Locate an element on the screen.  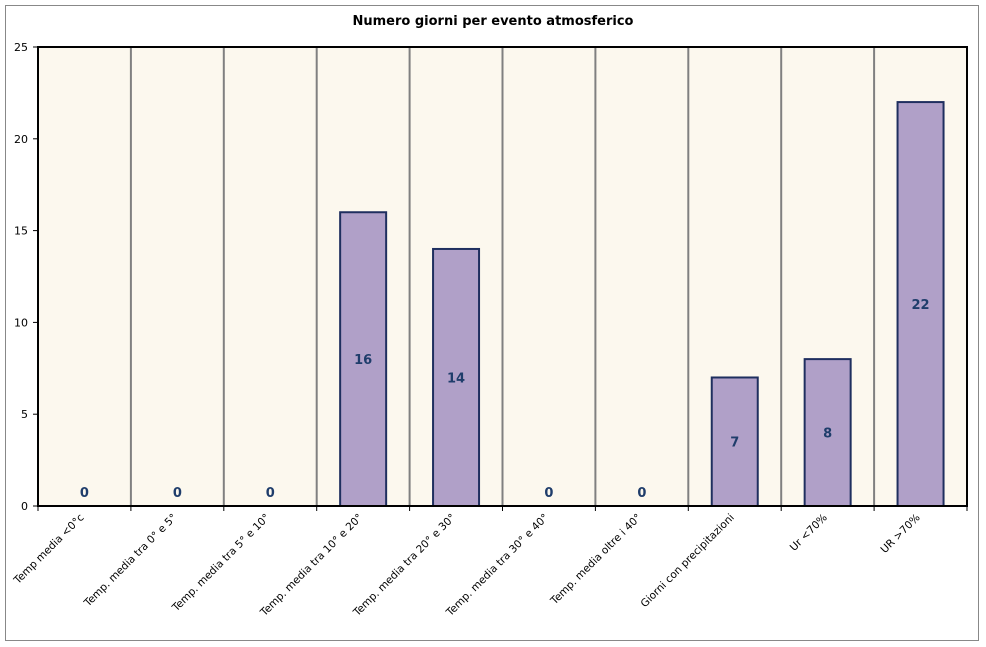
x-tick-label: Temp. media oltre i 40° is located at coordinates (596, 560).